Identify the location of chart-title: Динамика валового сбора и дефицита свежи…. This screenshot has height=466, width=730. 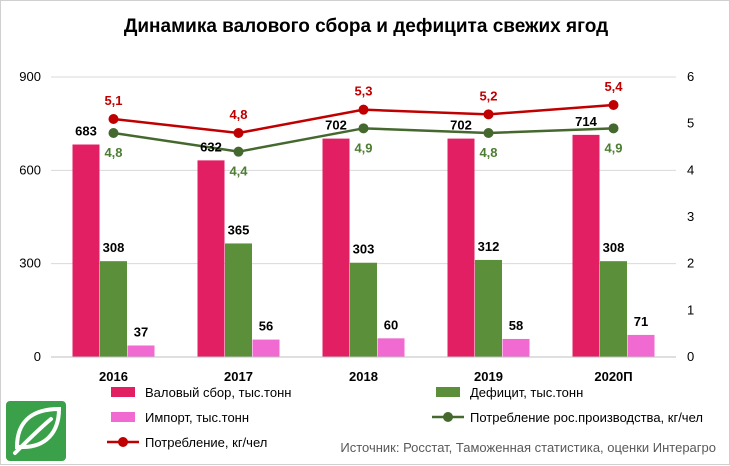
(366, 26).